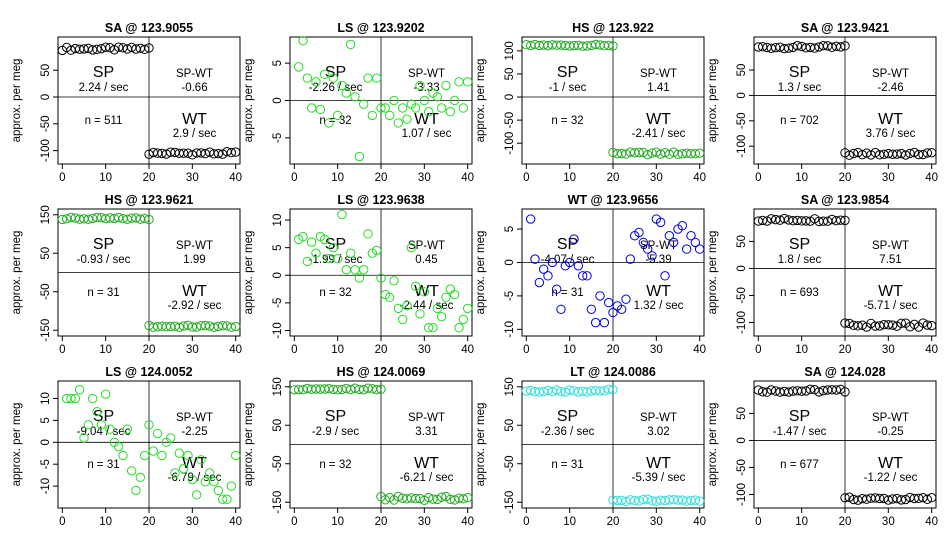 The image size is (950, 550). I want to click on chart-title: HS @ 123.922, so click(613, 28).